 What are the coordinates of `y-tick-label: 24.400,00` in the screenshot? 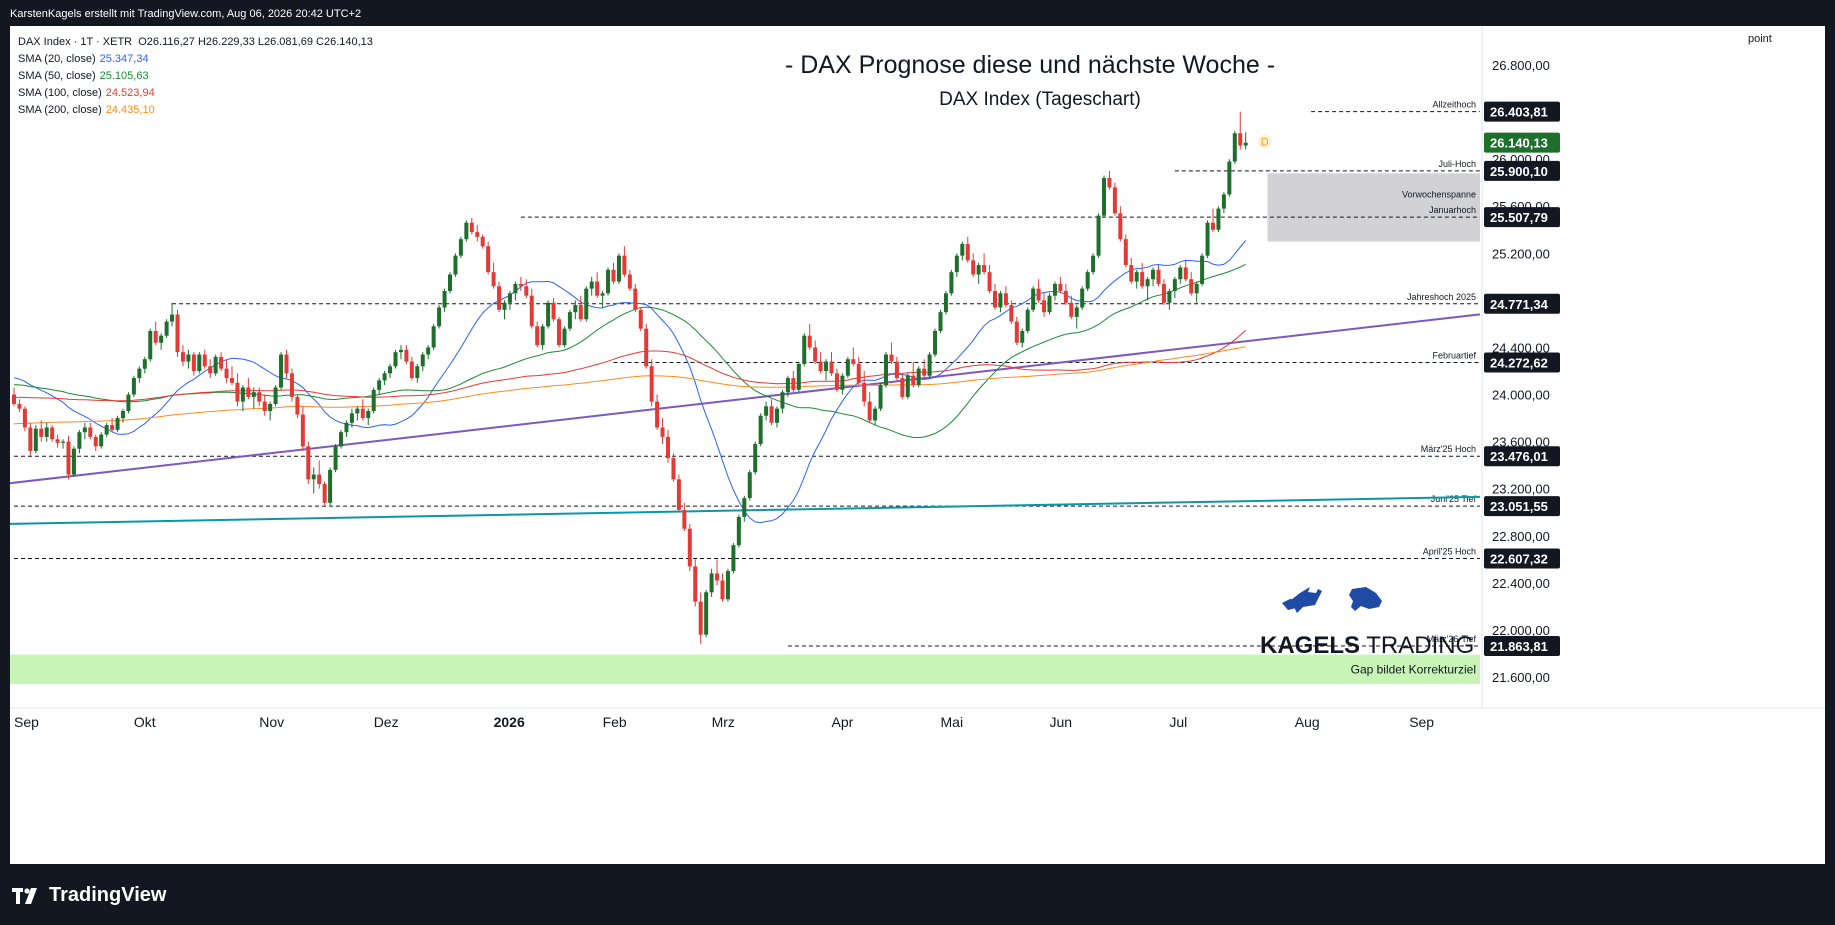 It's located at (1521, 347).